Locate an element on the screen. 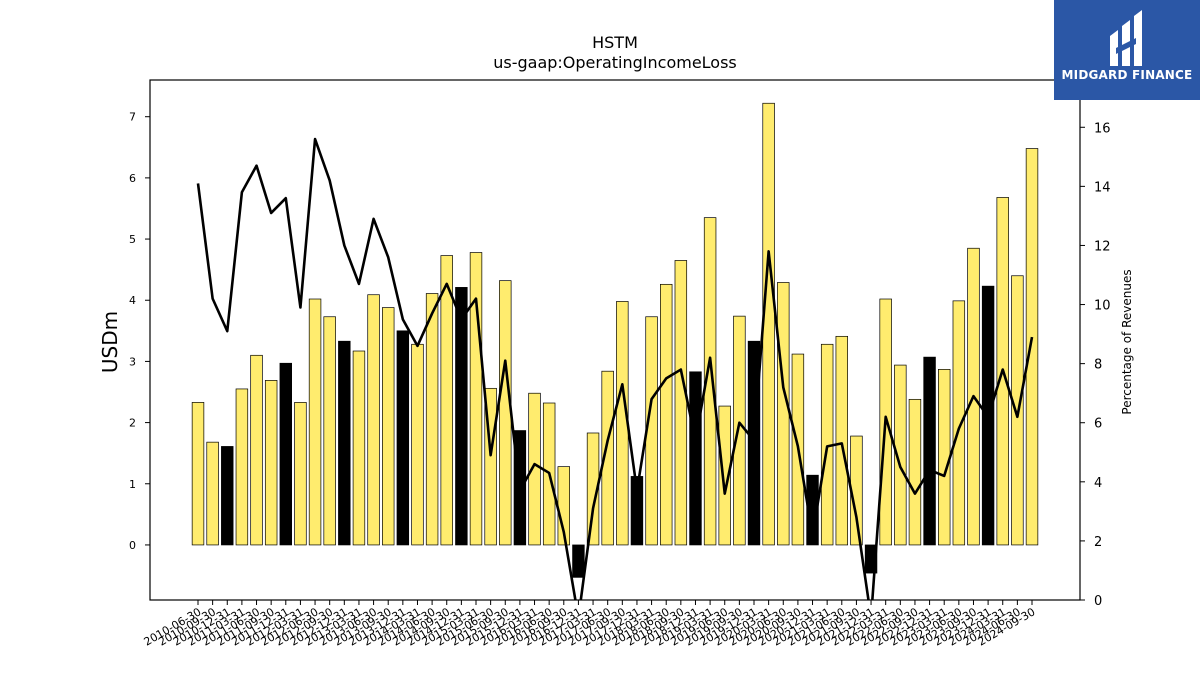  y2-tick-label: 14 is located at coordinates (1102, 187).